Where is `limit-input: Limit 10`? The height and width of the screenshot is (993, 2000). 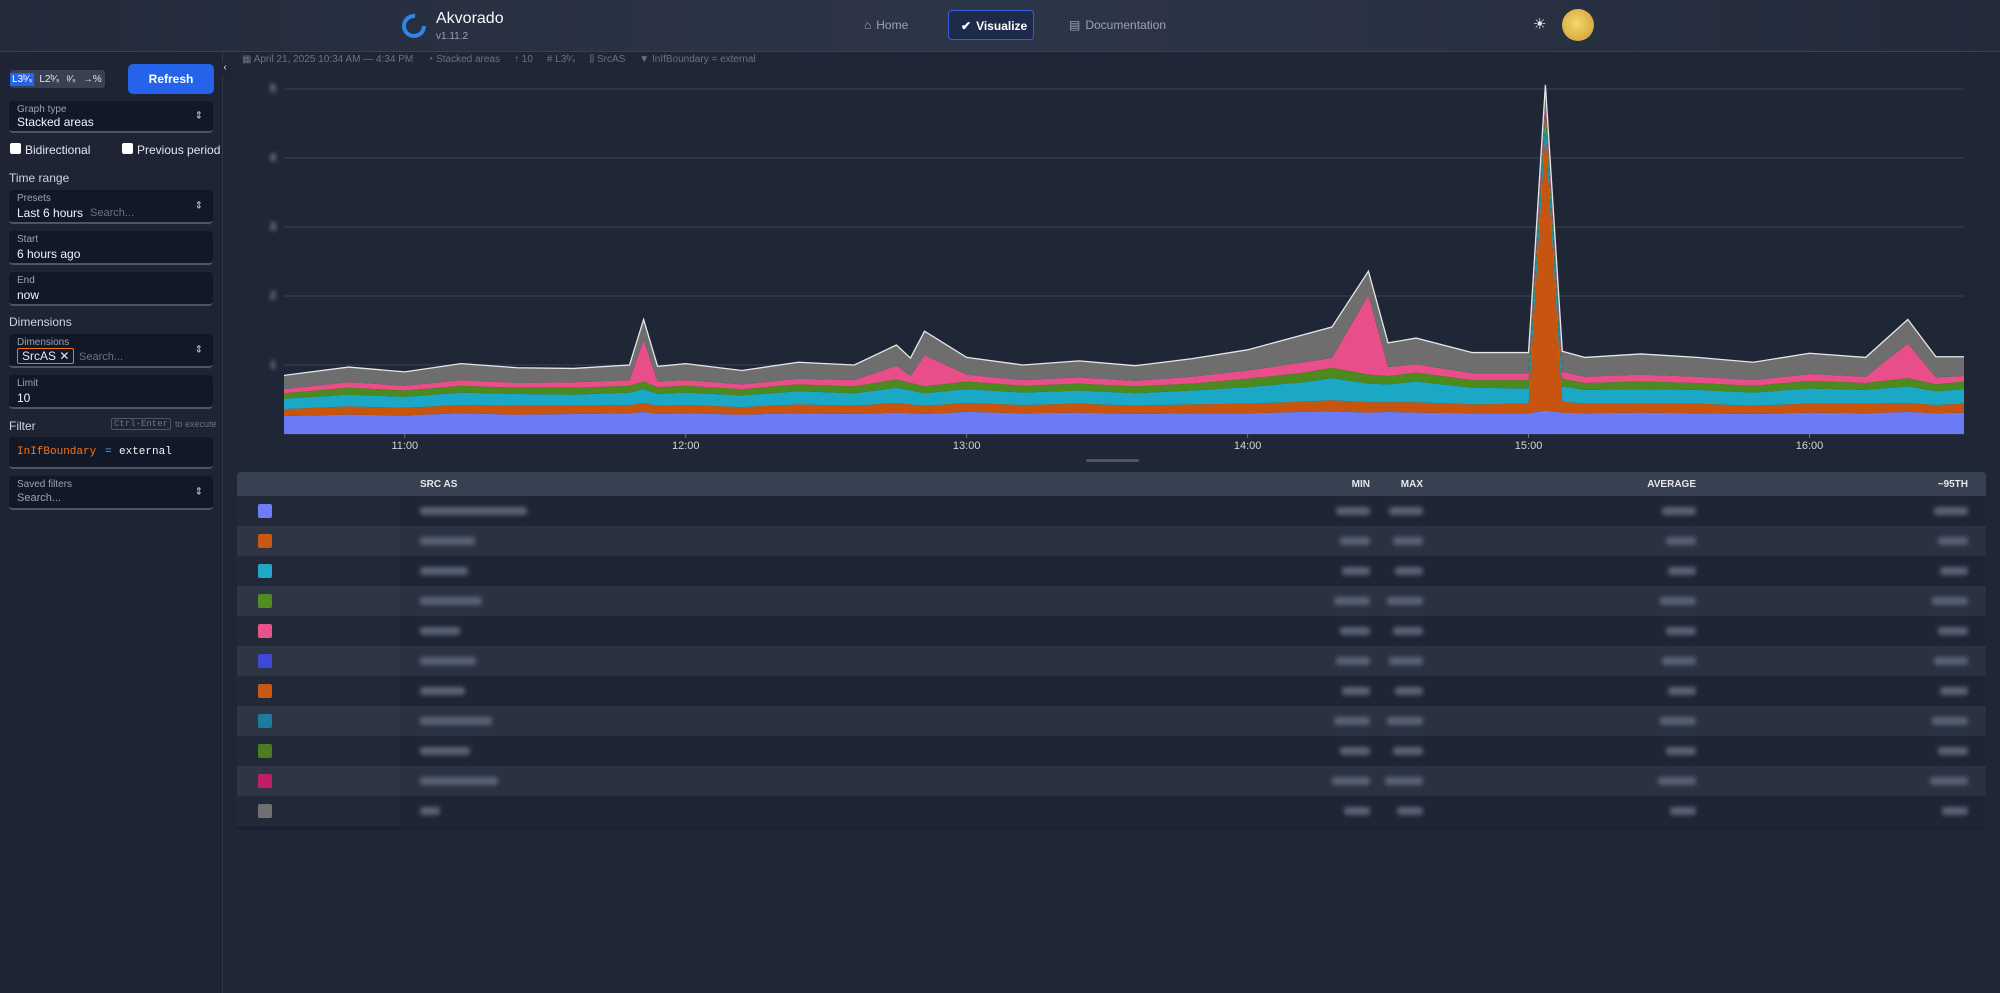 limit-input: Limit 10 is located at coordinates (111, 392).